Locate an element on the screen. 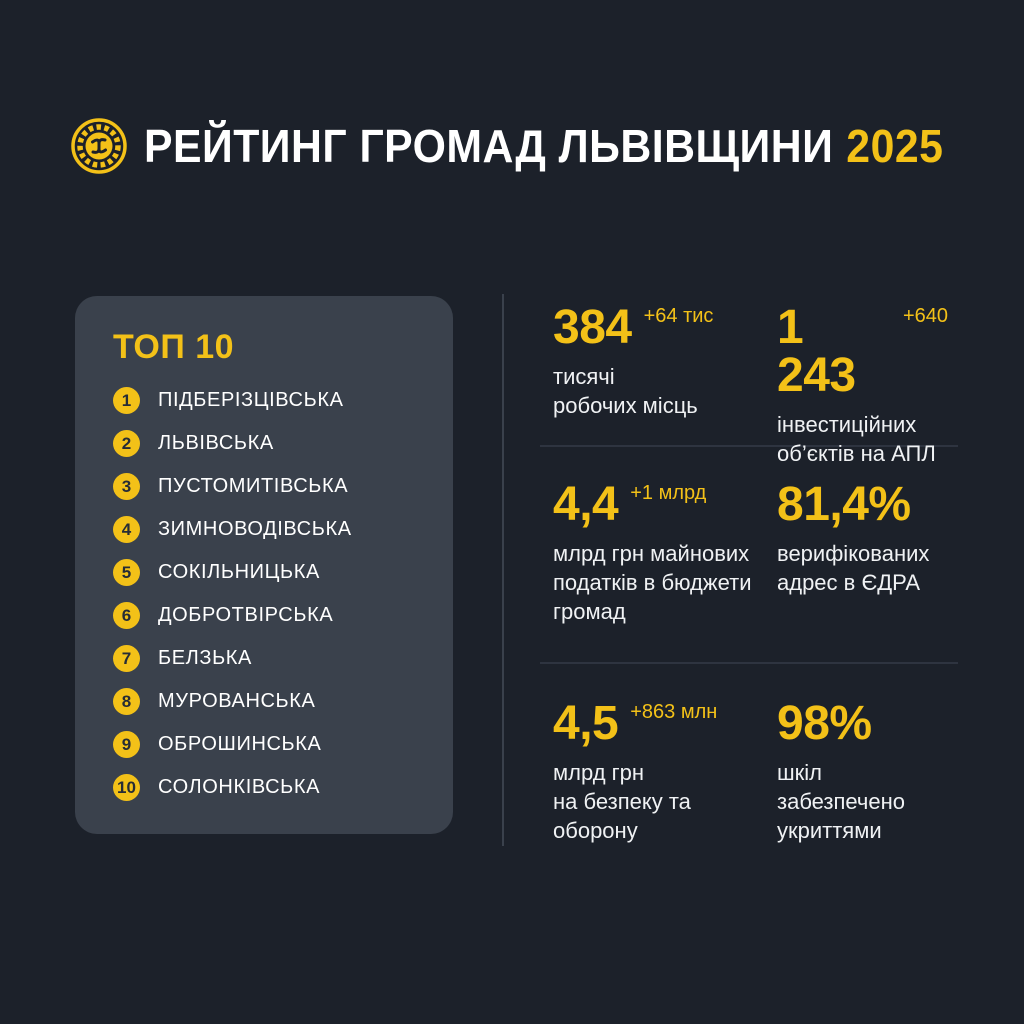 The image size is (1024, 1024). list-item: 9 ОБРОШИНСЬКА is located at coordinates (271, 744).